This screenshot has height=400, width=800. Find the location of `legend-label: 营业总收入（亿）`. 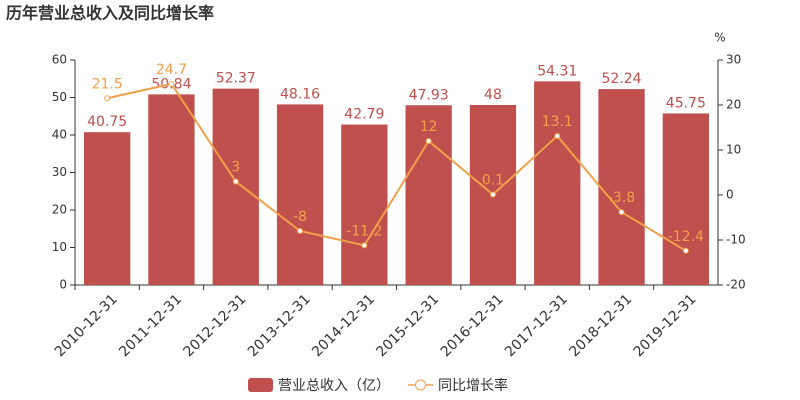

legend-label: 营业总收入（亿） is located at coordinates (334, 386).